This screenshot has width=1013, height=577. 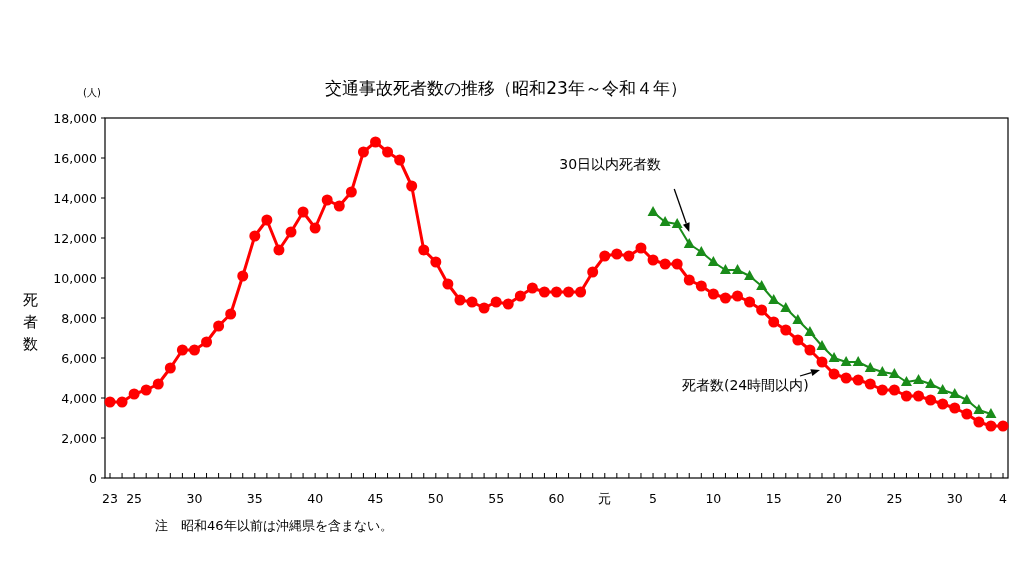 What do you see at coordinates (79, 358) in the screenshot?
I see `y-tick-label: 6,000` at bounding box center [79, 358].